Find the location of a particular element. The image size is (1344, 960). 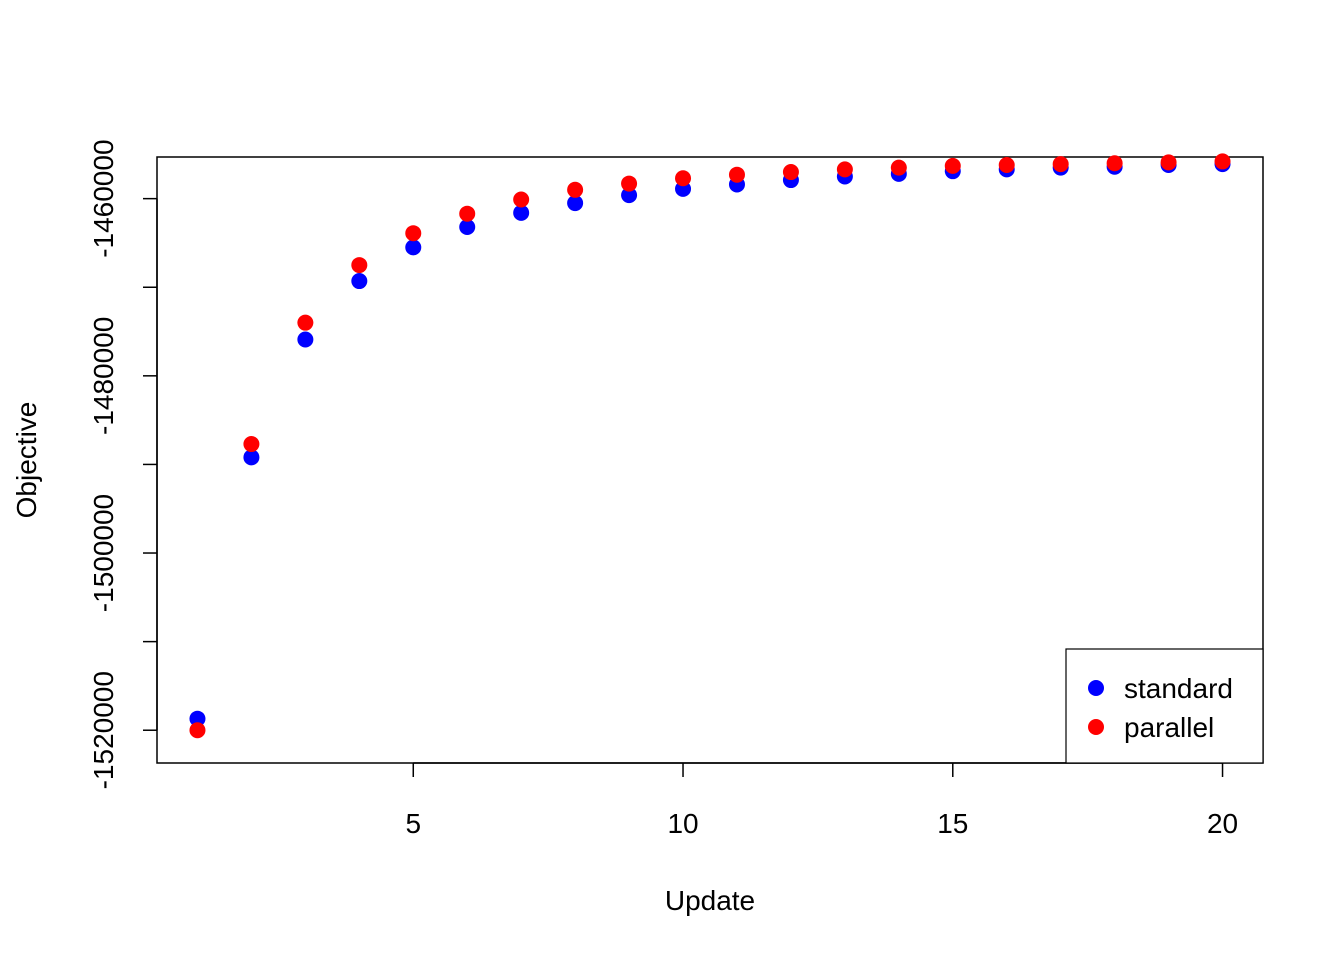

y-tick-label: -1460000 is located at coordinates (103, 198).